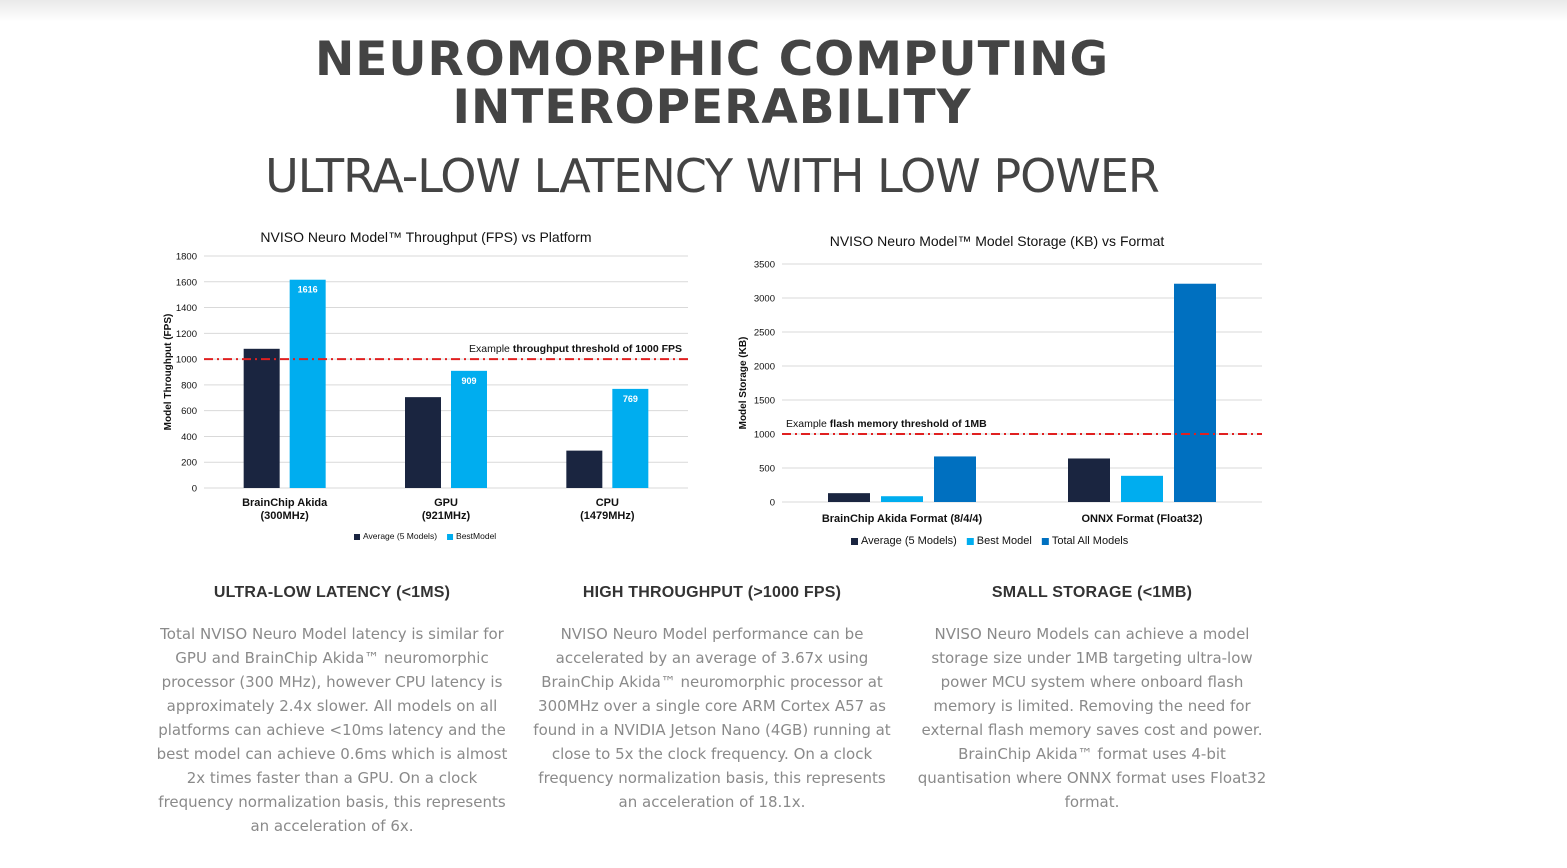 This screenshot has width=1567, height=868. I want to click on feature-latency-line: 2x times faster than a GPU. On a clock, so click(332, 778).